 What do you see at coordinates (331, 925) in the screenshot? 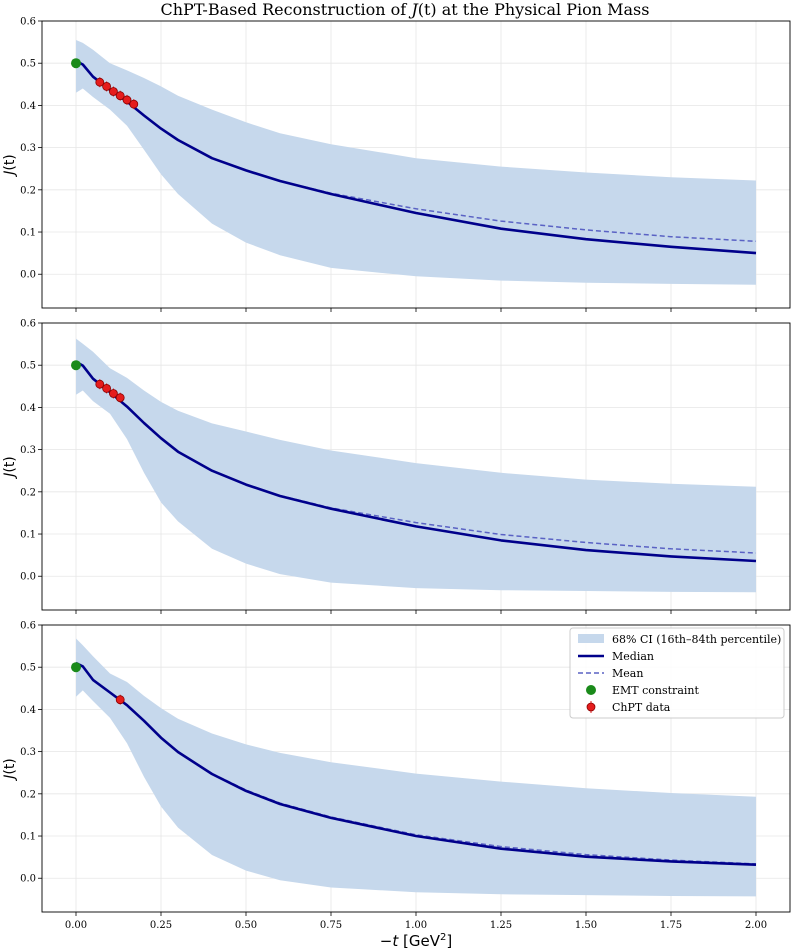
I see `x-tick-label: 0.75` at bounding box center [331, 925].